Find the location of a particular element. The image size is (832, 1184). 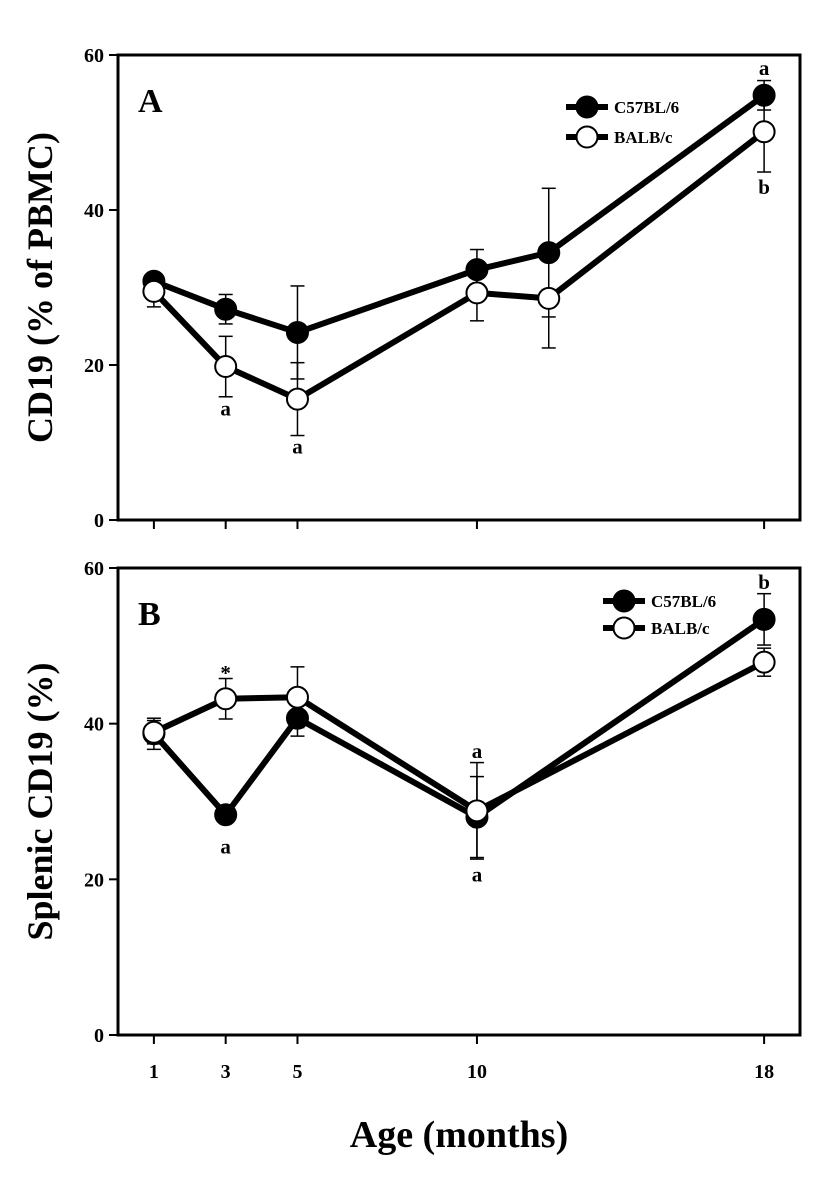

significance-annotation: * is located at coordinates (225, 673).